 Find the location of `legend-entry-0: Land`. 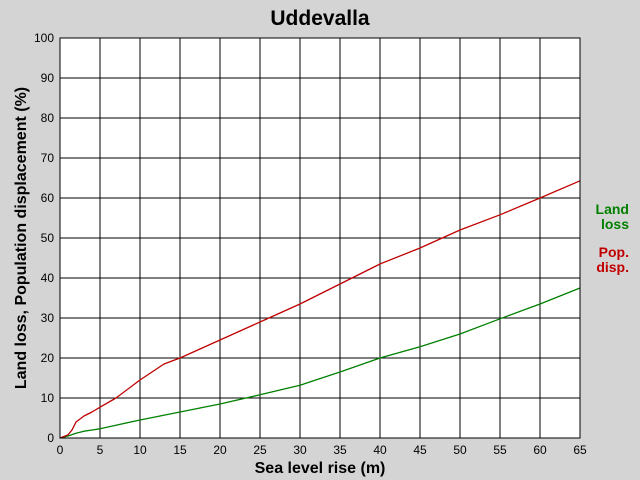

legend-entry-0: Land is located at coordinates (612, 209).